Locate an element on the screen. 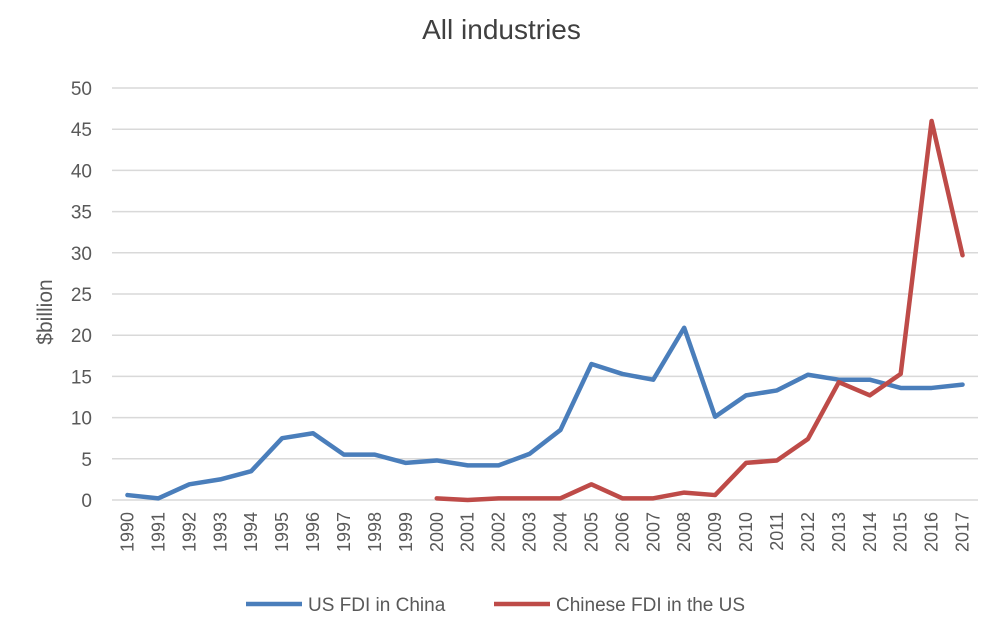 The height and width of the screenshot is (637, 1003). y-tick-label: 15 is located at coordinates (81, 377).